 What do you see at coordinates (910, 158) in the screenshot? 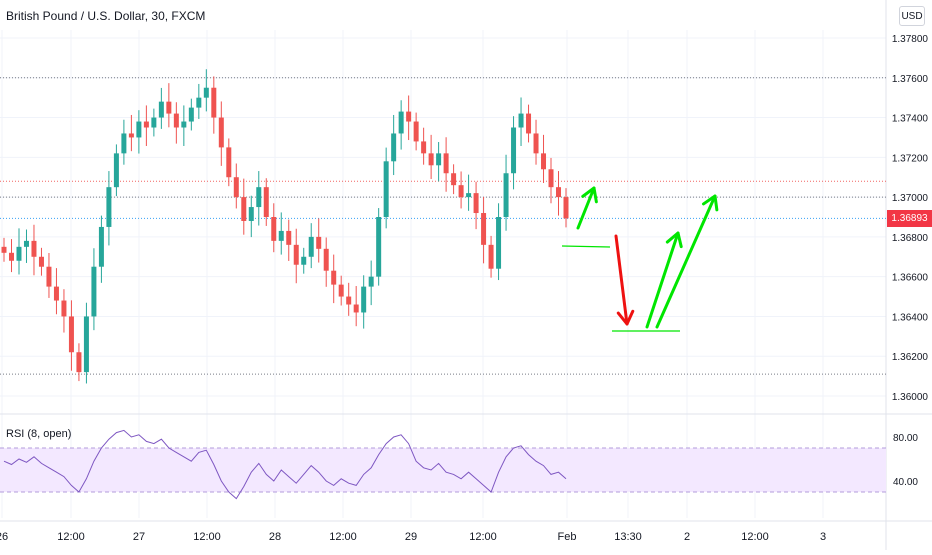
I see `price-tick-label: 1.37200` at bounding box center [910, 158].